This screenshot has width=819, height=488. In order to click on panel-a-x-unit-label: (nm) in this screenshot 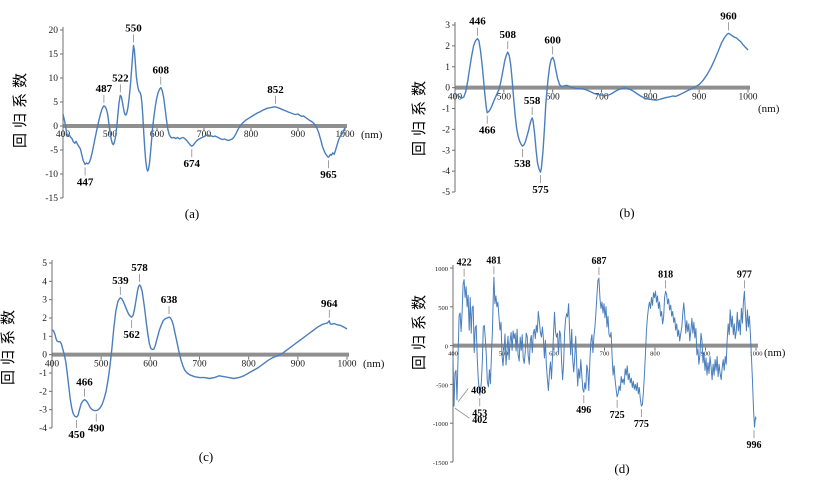, I will do `click(372, 135)`.